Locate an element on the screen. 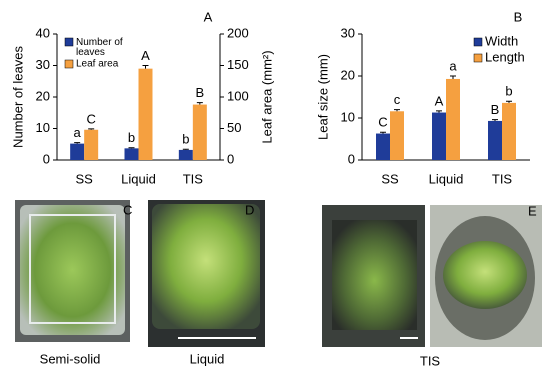 The width and height of the screenshot is (550, 375). y2-tick-label: 100 is located at coordinates (238, 95).